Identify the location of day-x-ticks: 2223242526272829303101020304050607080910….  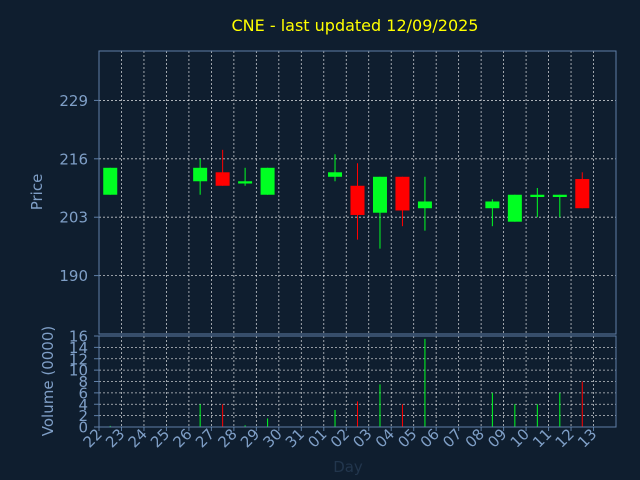
(340, 438).